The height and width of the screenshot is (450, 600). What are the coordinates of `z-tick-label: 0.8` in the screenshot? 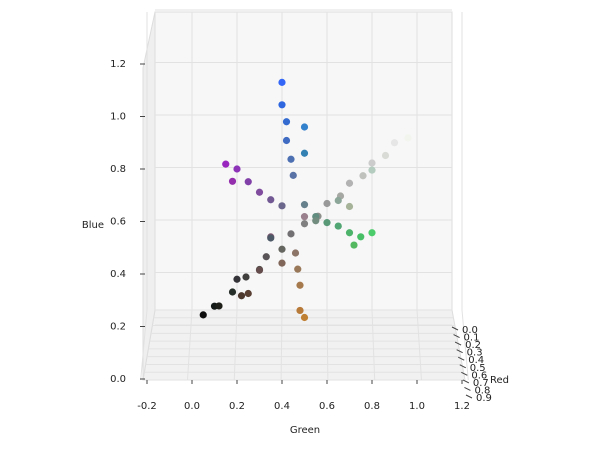 It's located at (118, 169).